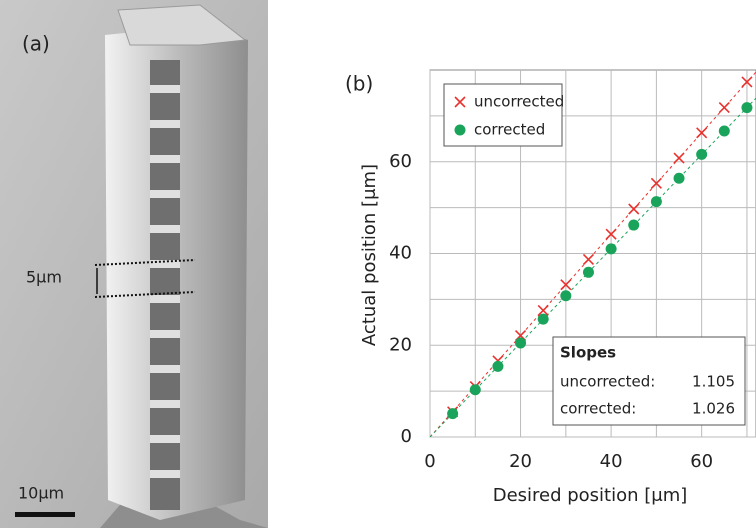 The image size is (756, 528). What do you see at coordinates (400, 344) in the screenshot?
I see `y-tick-label: 20` at bounding box center [400, 344].